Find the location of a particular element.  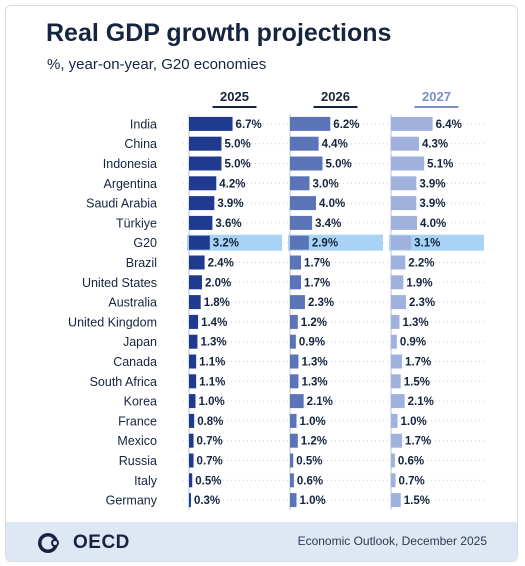

value-label: 3.1% is located at coordinates (427, 244).